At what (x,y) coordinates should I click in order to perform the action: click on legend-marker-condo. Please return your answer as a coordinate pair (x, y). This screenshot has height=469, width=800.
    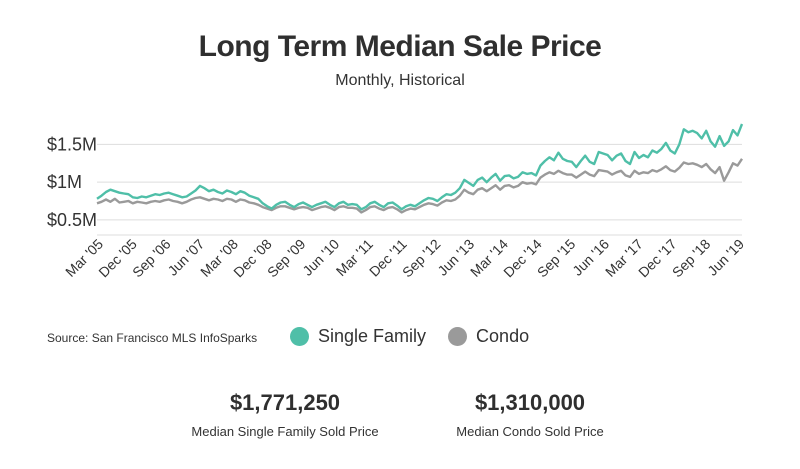
    Looking at the image, I should click on (458, 336).